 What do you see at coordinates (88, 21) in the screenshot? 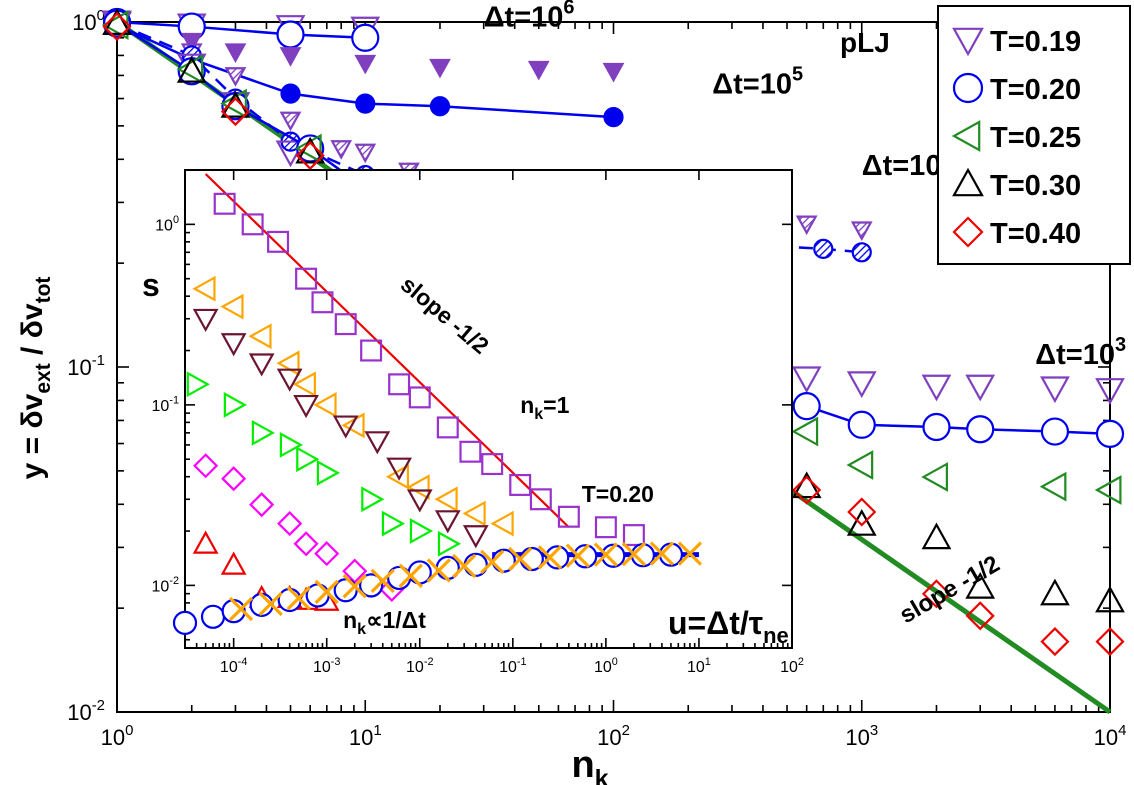
I see `y-tick-label: 10⁰` at bounding box center [88, 21].